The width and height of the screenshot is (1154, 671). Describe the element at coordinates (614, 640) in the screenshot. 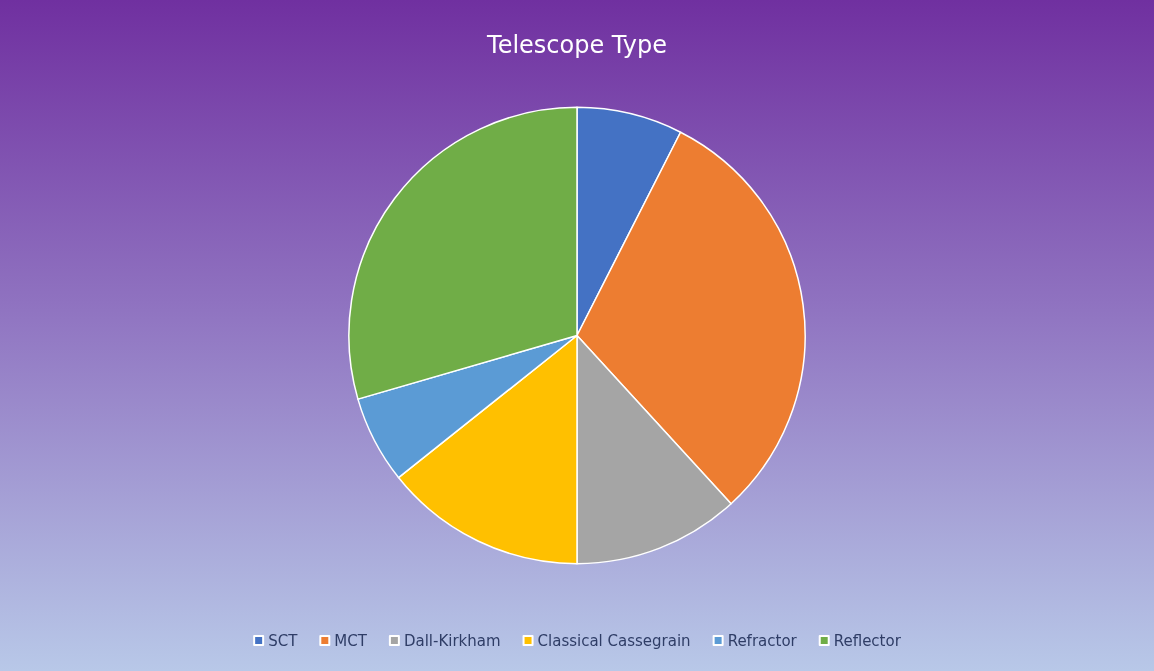

I see `legend-label: Classical Cassegrain` at that location.